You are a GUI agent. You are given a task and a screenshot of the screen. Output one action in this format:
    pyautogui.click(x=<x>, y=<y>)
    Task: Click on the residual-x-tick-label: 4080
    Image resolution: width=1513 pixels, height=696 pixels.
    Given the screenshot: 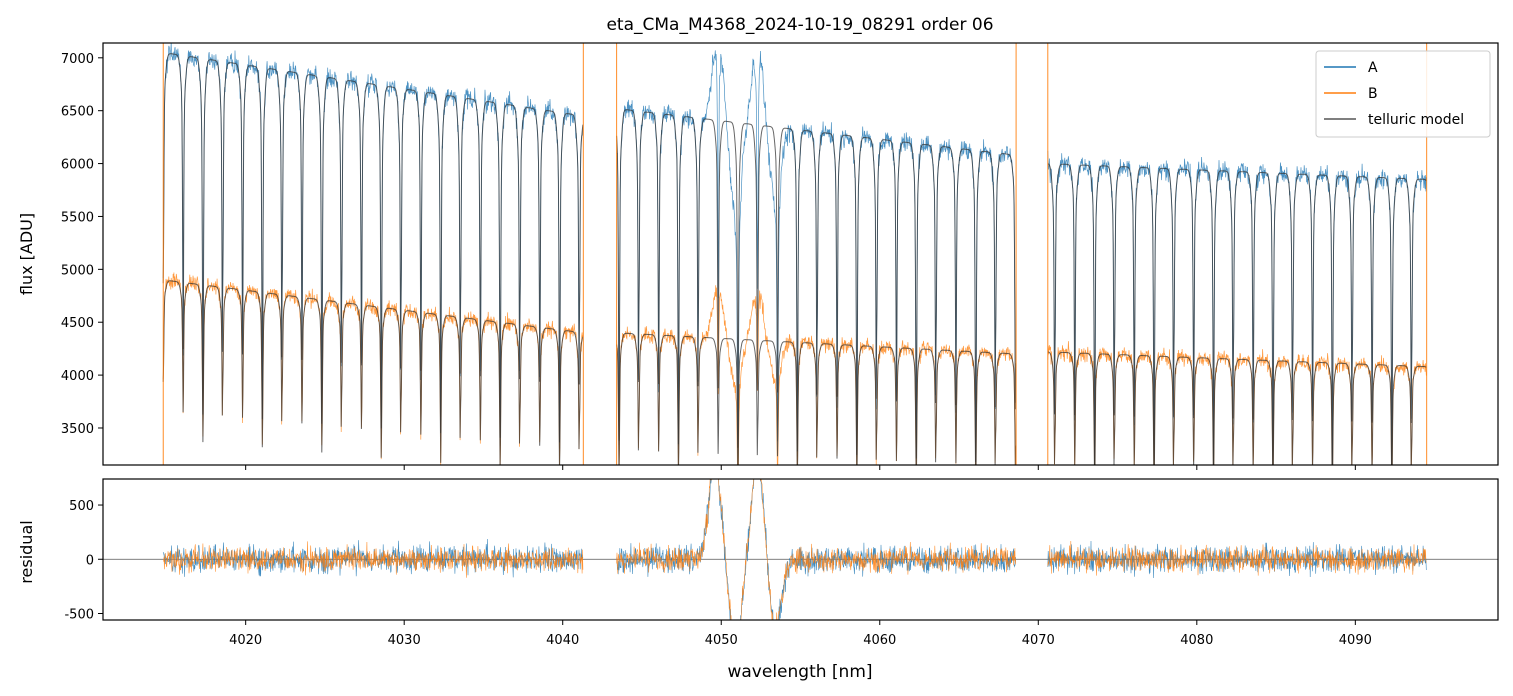 What is the action you would take?
    pyautogui.click(x=1196, y=640)
    